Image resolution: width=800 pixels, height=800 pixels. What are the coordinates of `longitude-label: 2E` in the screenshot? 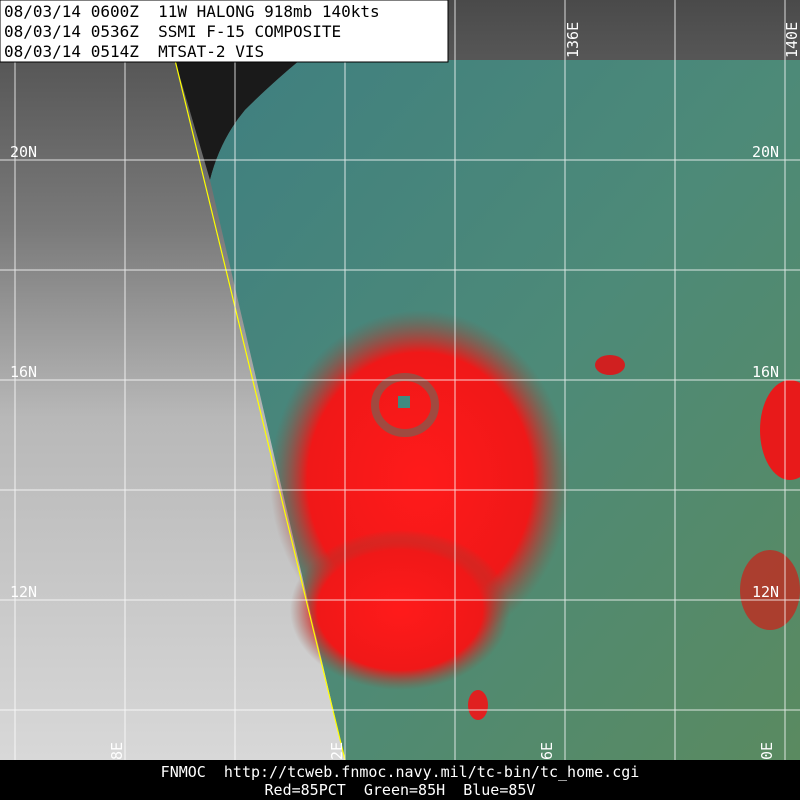 It's located at (337, 751).